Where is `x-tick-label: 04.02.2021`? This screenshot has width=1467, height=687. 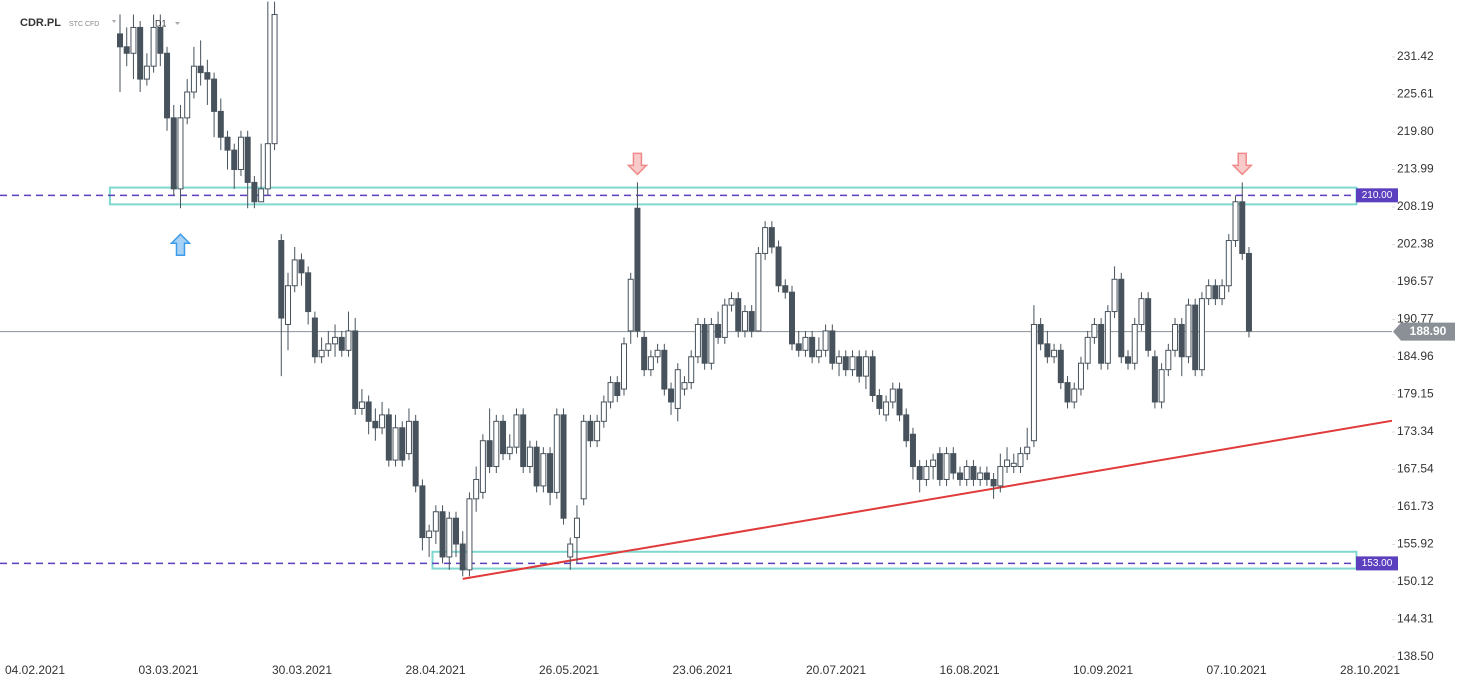 x-tick-label: 04.02.2021 is located at coordinates (35, 670).